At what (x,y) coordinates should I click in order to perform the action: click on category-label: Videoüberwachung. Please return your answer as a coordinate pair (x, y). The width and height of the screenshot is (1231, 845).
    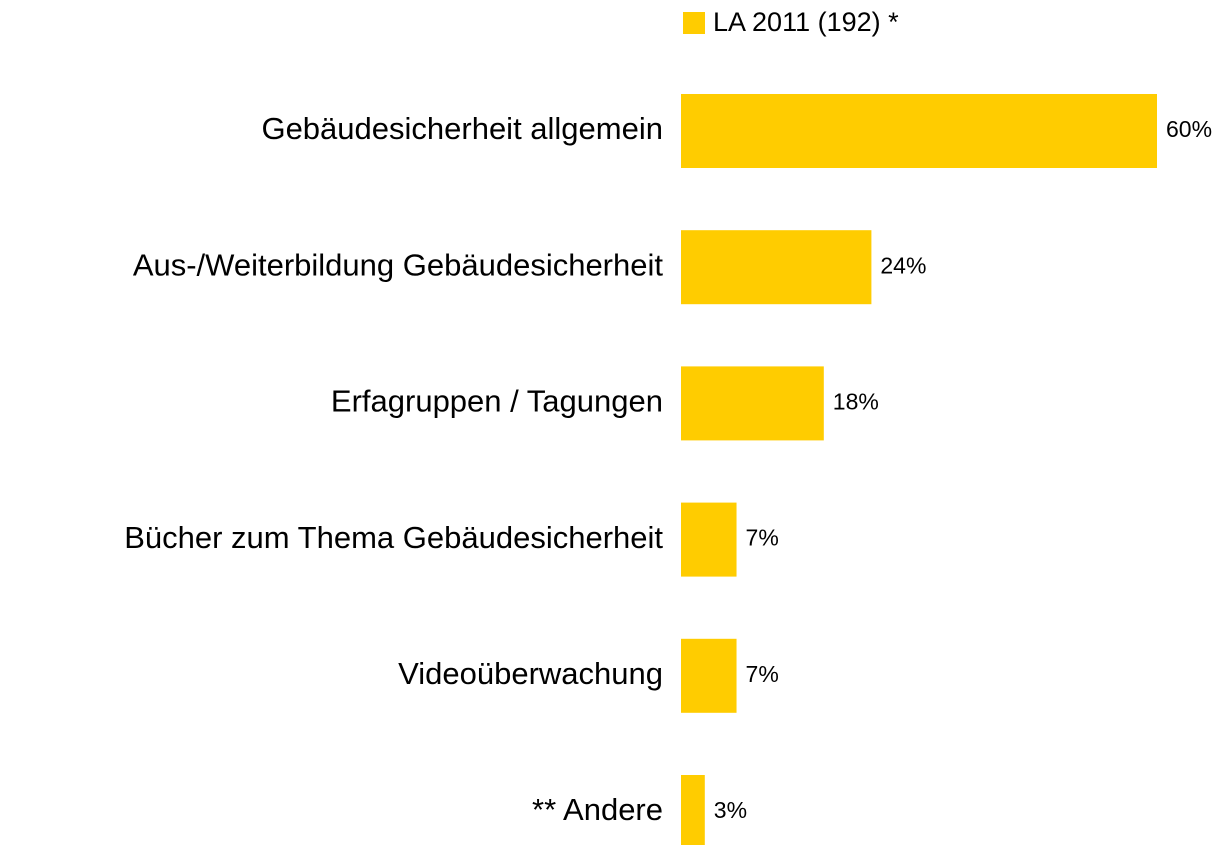
    Looking at the image, I should click on (530, 673).